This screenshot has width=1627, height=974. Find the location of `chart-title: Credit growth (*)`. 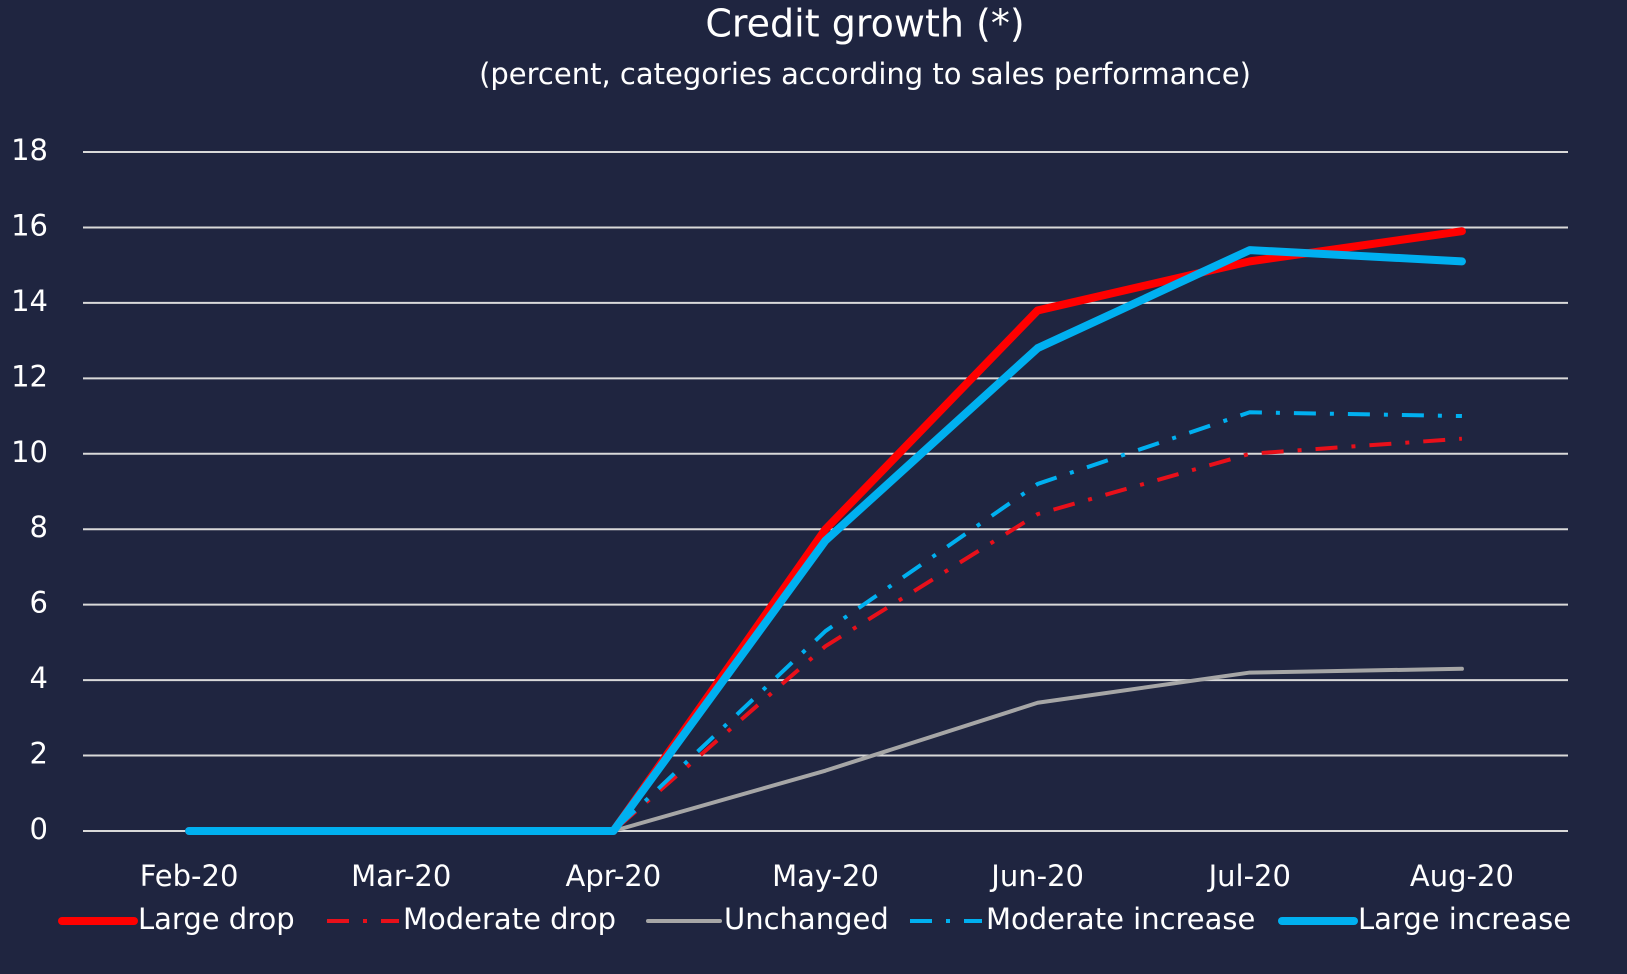

chart-title: Credit growth (*) is located at coordinates (864, 24).